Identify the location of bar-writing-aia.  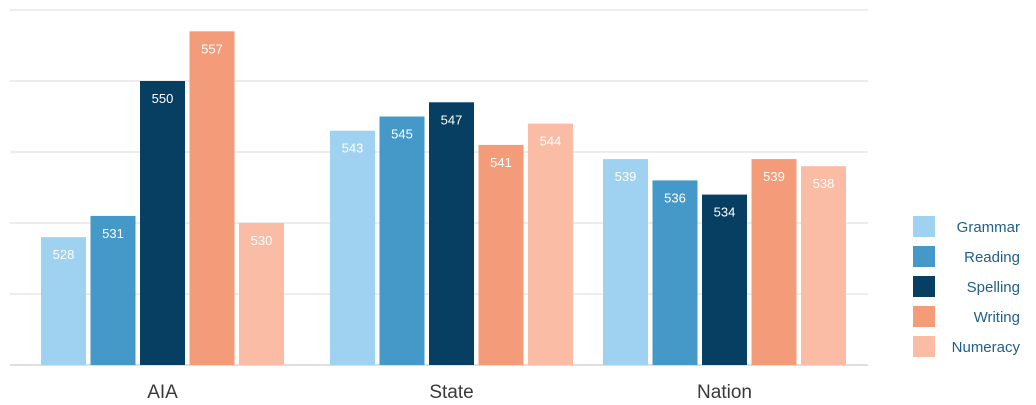
(212, 198).